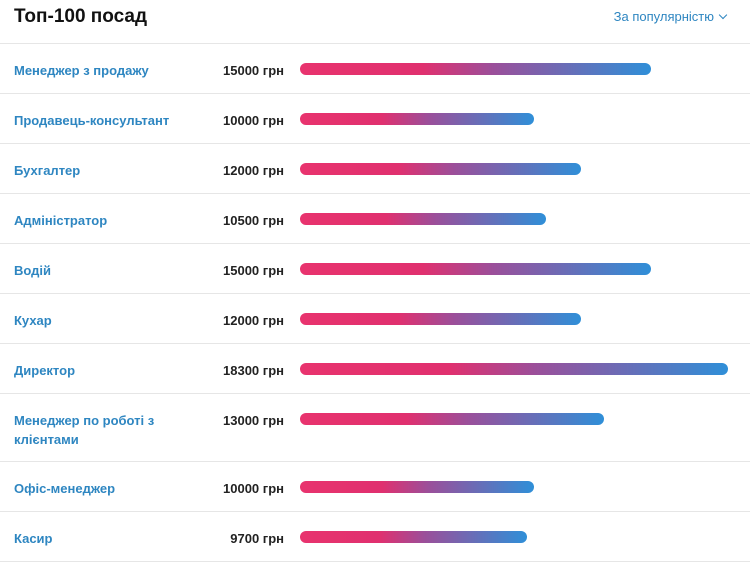 This screenshot has width=750, height=569. I want to click on position-link: Бухгалтер, so click(47, 170).